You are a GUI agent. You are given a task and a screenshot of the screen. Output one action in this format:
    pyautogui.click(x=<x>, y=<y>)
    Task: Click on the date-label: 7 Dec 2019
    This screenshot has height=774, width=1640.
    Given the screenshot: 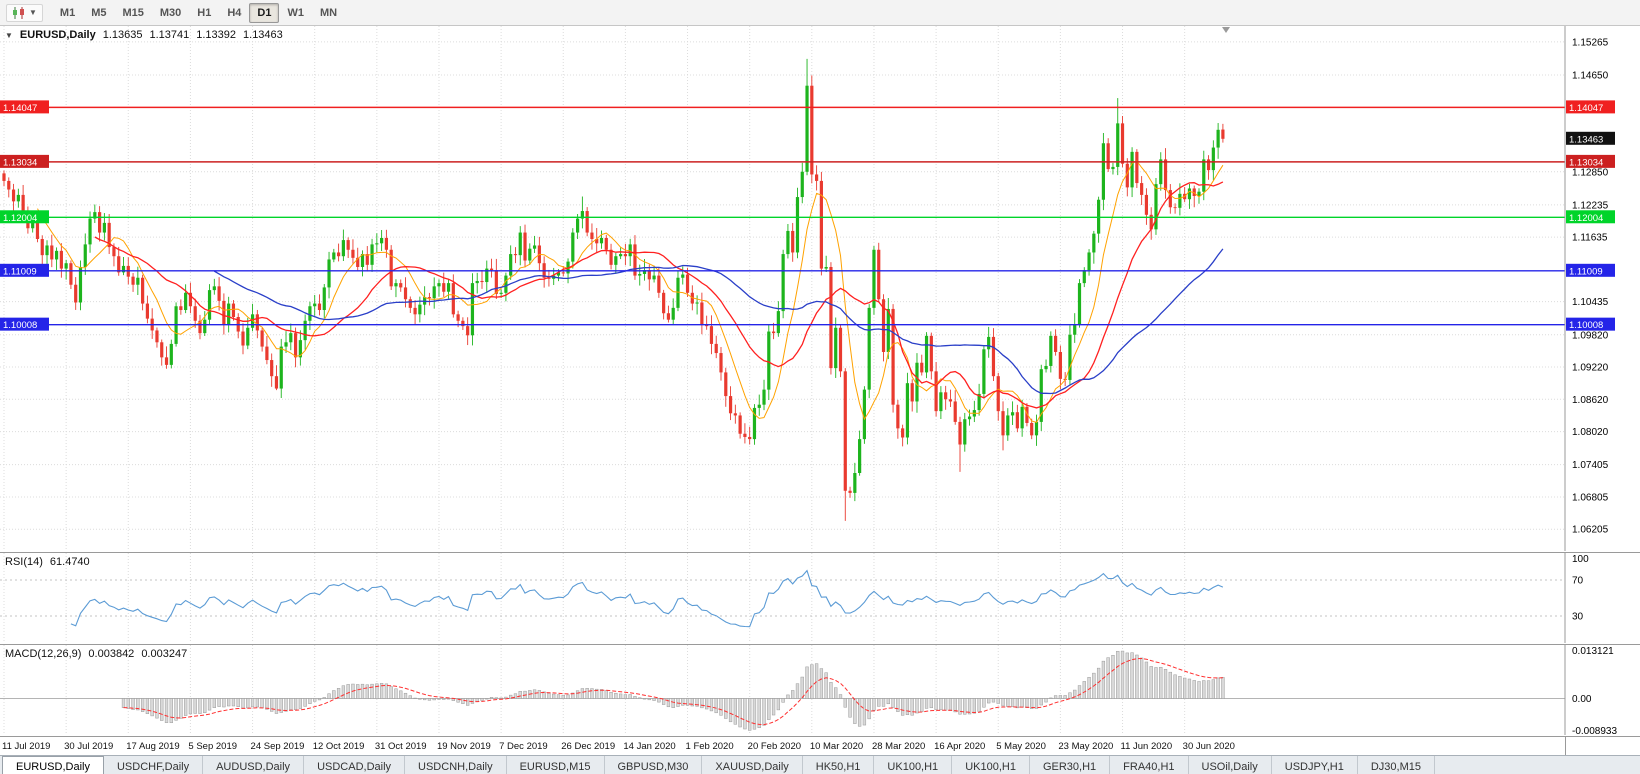 What is the action you would take?
    pyautogui.click(x=523, y=746)
    